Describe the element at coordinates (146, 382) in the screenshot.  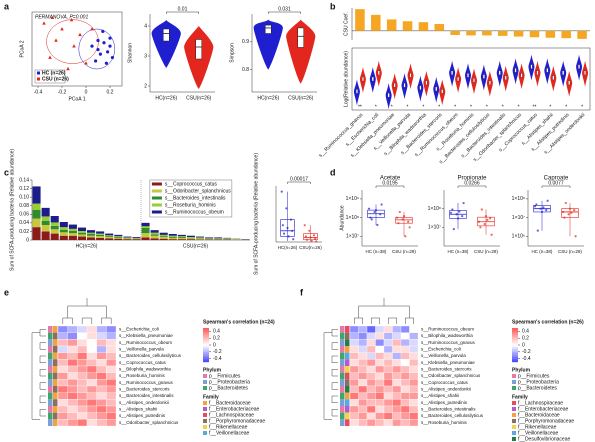
I see `row-label: s__Ruminococcus_gnavus` at that location.